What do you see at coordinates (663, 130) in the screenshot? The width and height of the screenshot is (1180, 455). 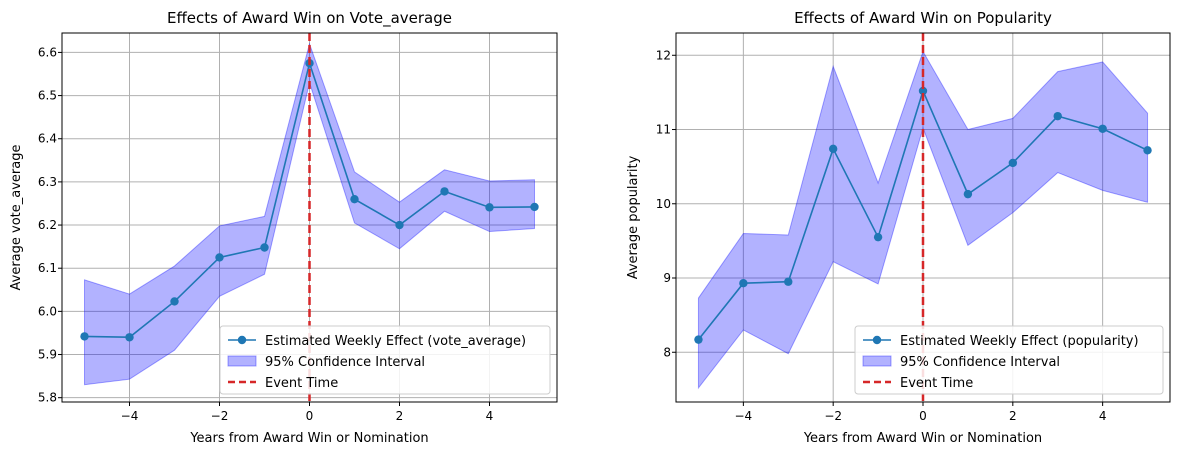 I see `y-tick-label: 11` at bounding box center [663, 130].